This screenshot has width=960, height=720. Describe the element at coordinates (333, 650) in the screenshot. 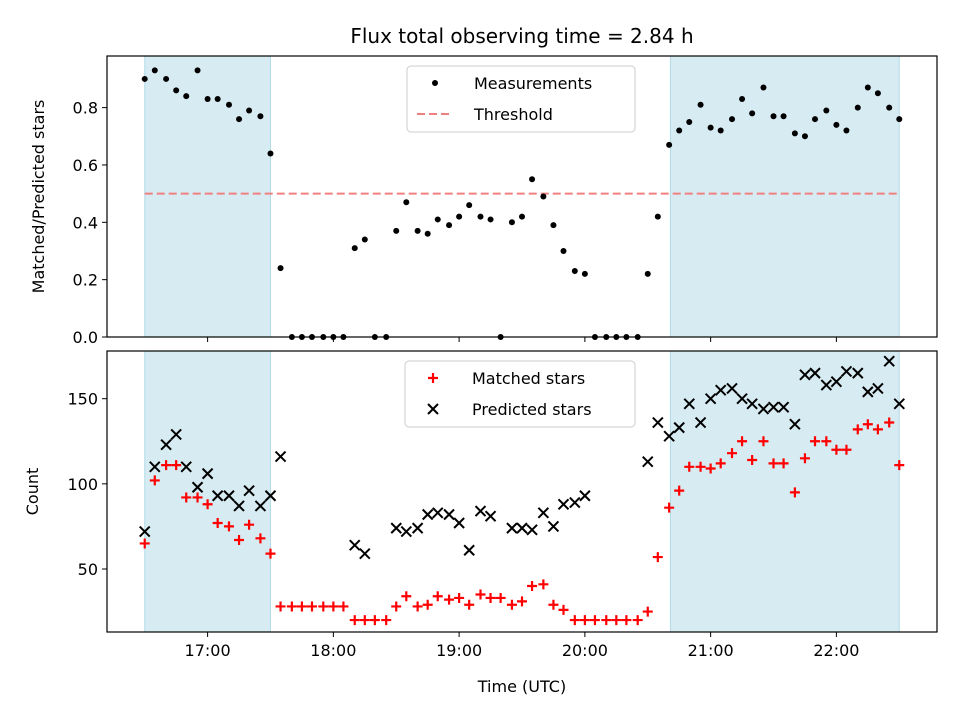

I see `x-tick-label: 18:00` at that location.